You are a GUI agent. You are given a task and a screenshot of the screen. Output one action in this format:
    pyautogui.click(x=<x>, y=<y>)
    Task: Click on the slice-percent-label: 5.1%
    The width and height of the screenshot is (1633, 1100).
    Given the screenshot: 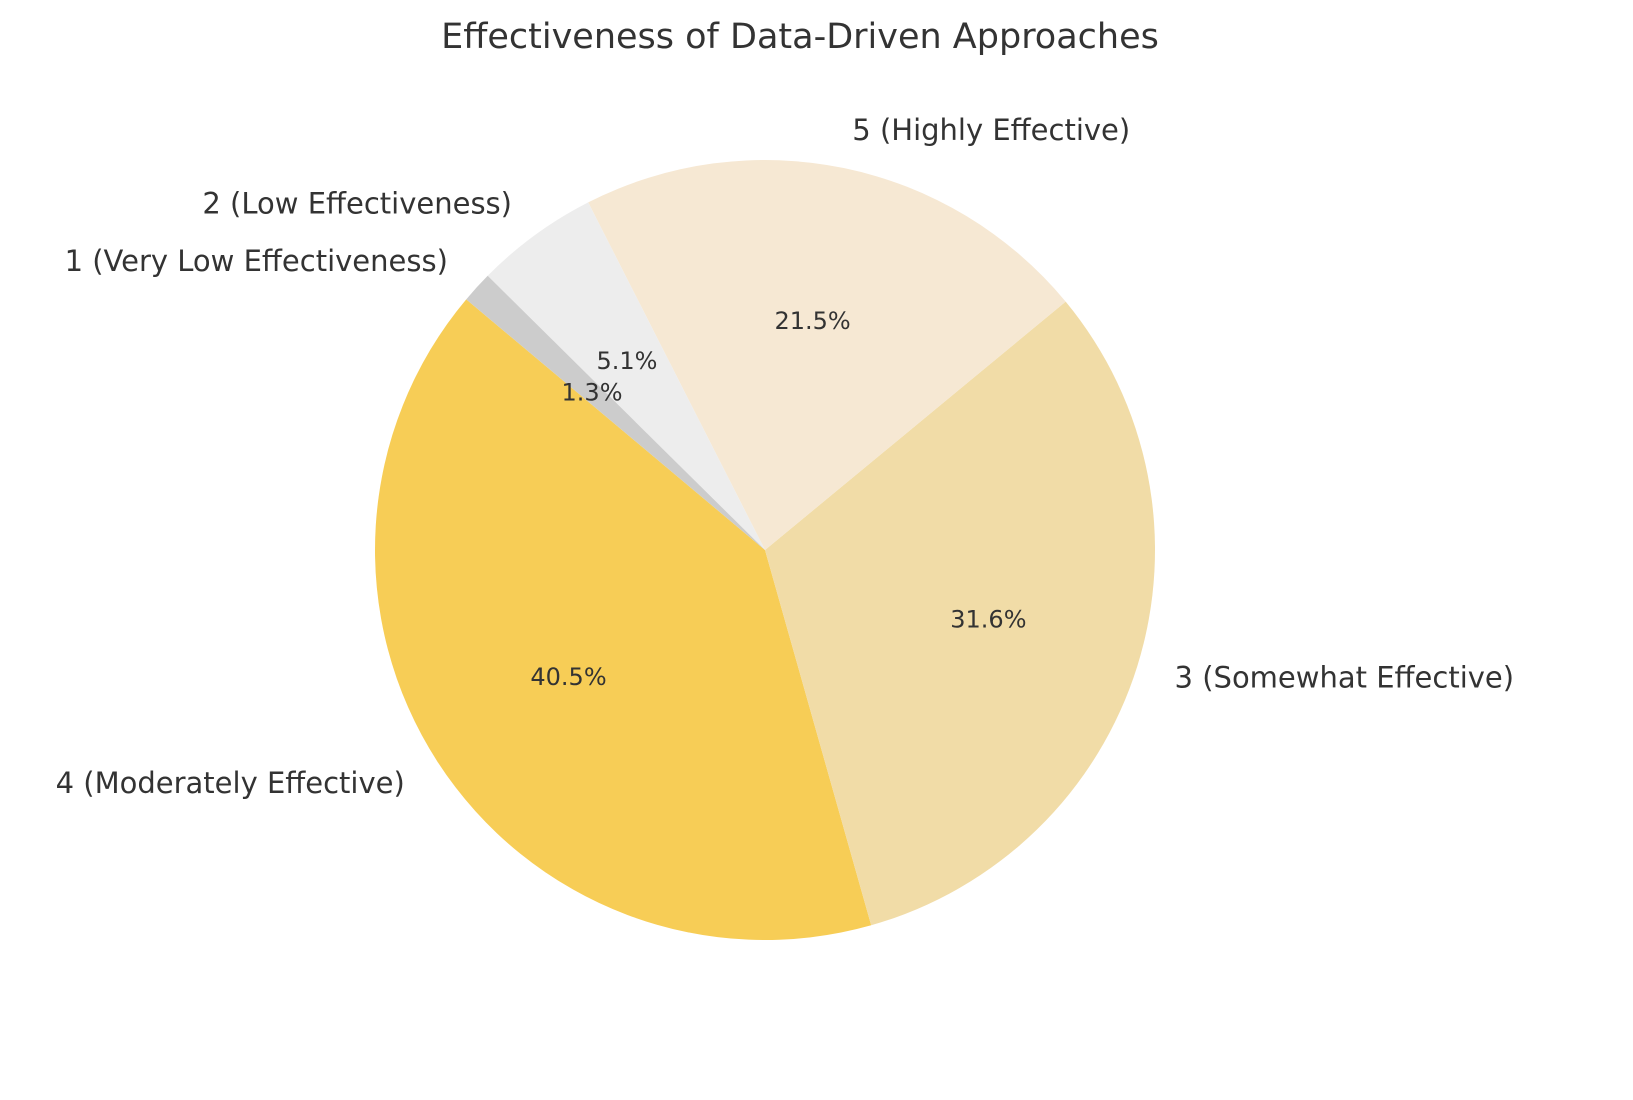 What is the action you would take?
    pyautogui.click(x=627, y=361)
    